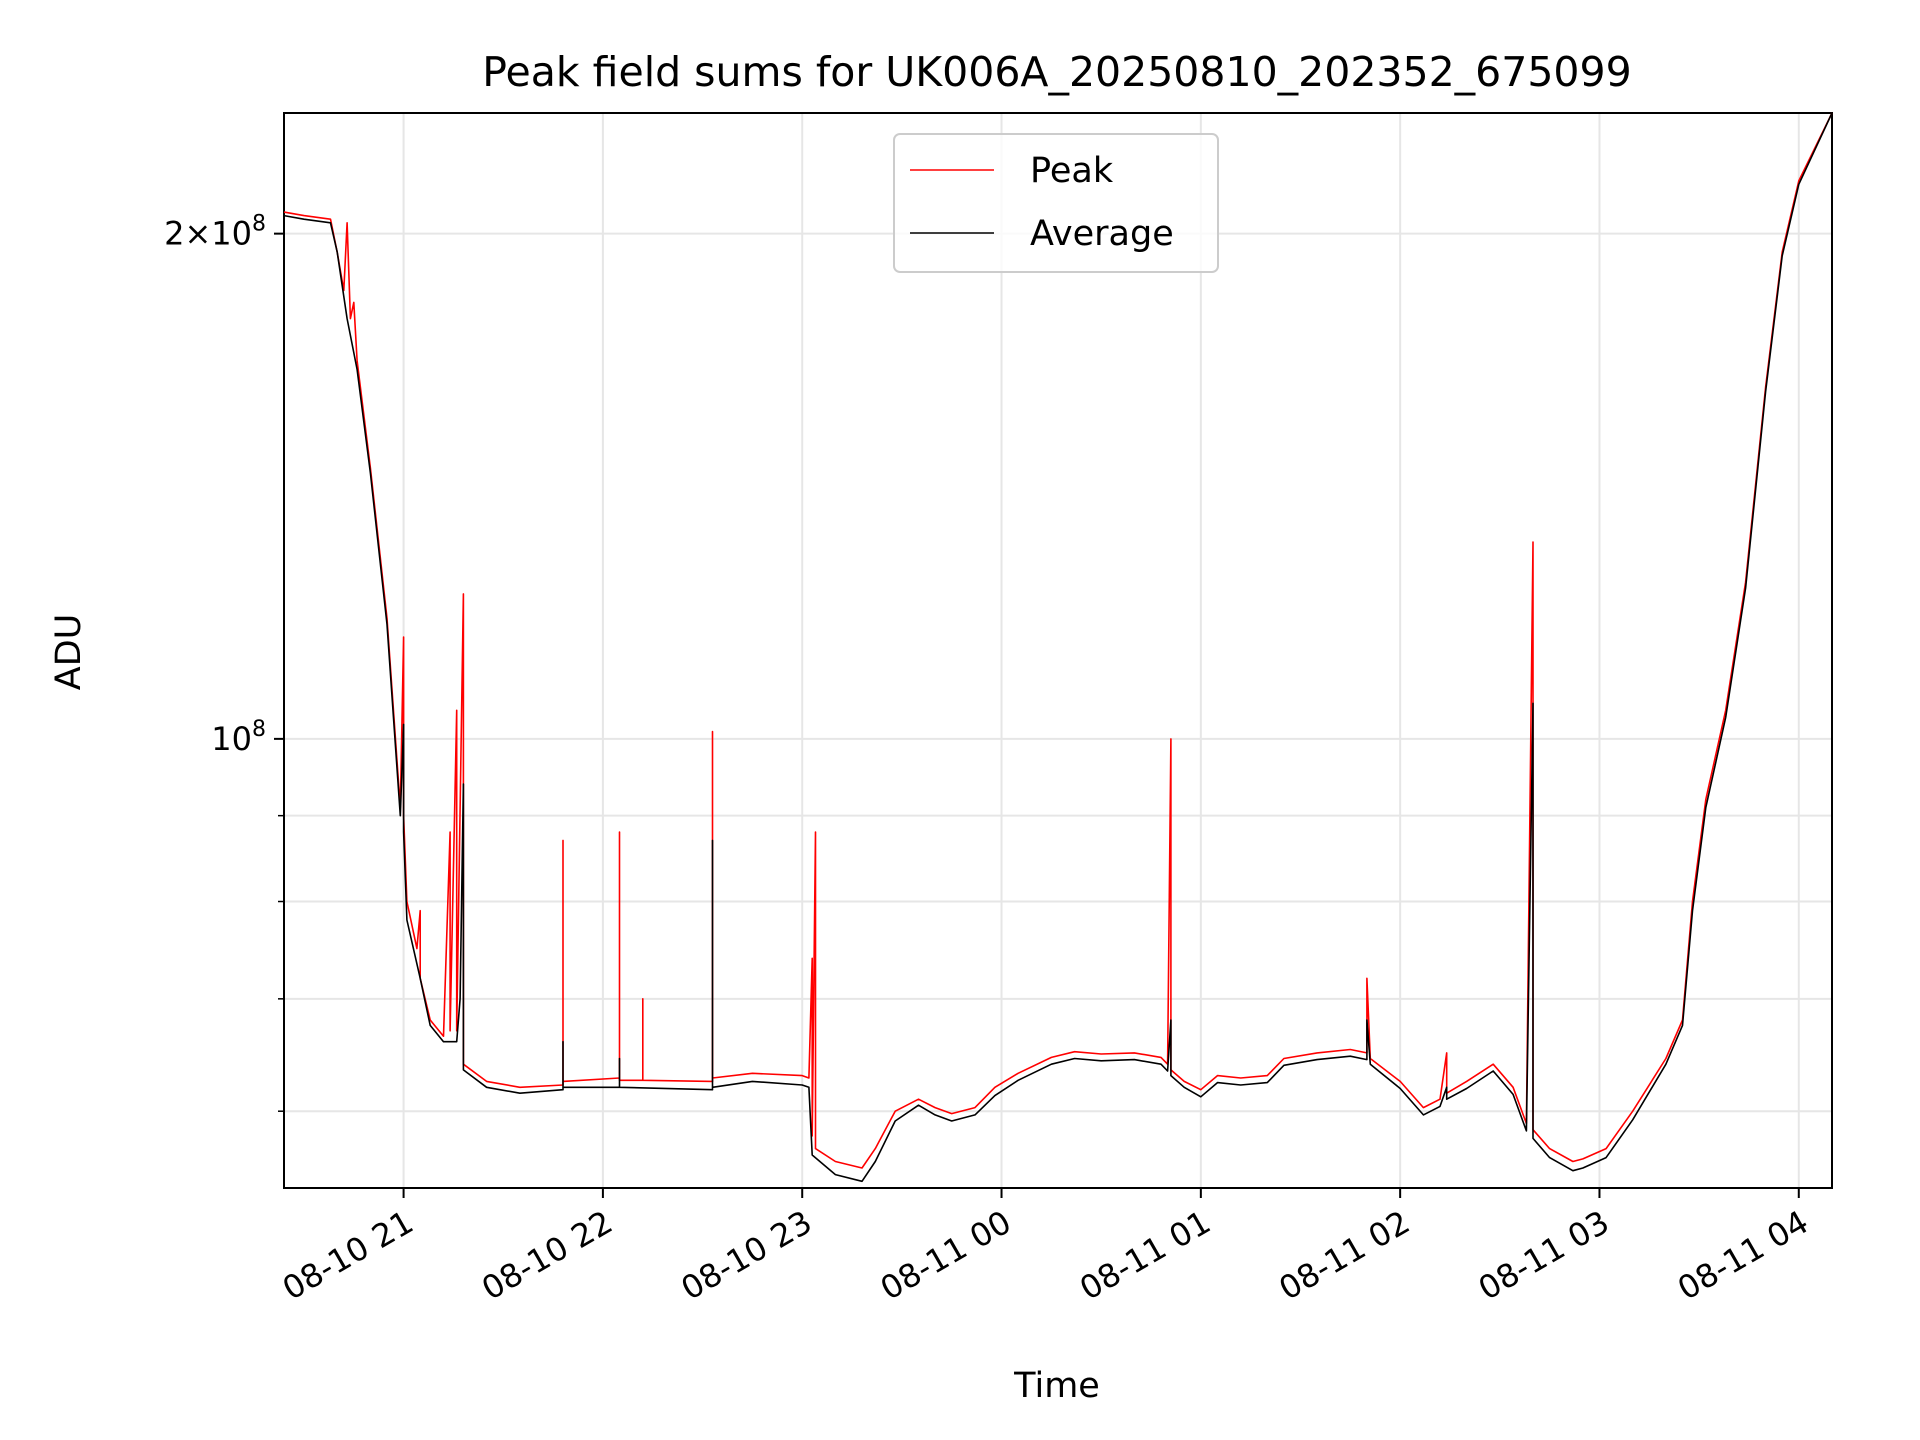  I want to click on x-tick-label: 08-11 00, so click(946, 1255).